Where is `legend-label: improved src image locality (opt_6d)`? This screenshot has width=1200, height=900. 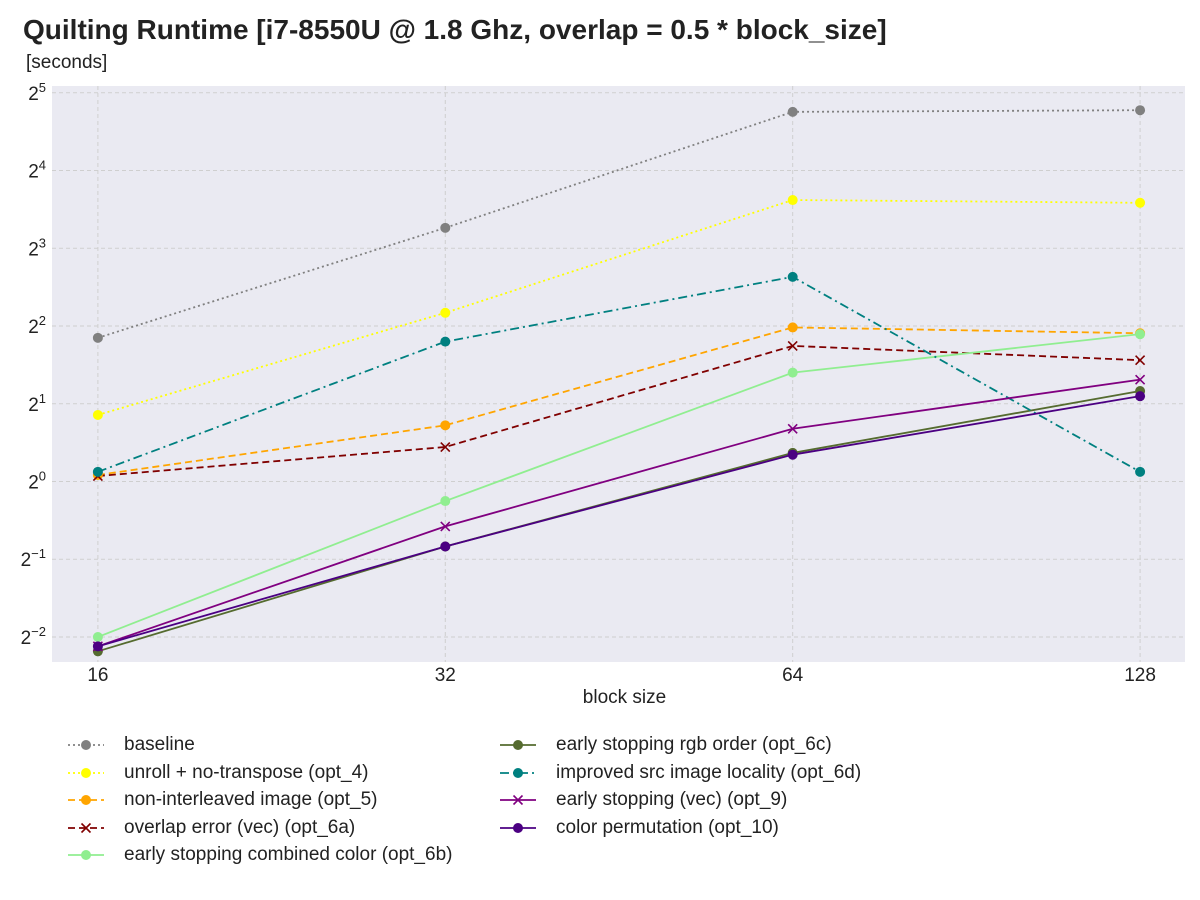 legend-label: improved src image locality (opt_6d) is located at coordinates (709, 772).